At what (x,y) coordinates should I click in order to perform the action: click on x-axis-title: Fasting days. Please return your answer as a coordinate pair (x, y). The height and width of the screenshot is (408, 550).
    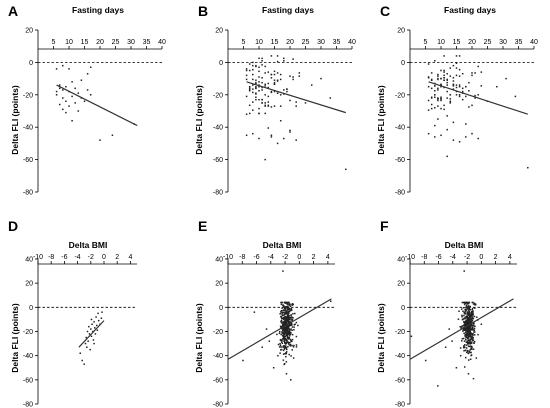
    Looking at the image, I should click on (98, 10).